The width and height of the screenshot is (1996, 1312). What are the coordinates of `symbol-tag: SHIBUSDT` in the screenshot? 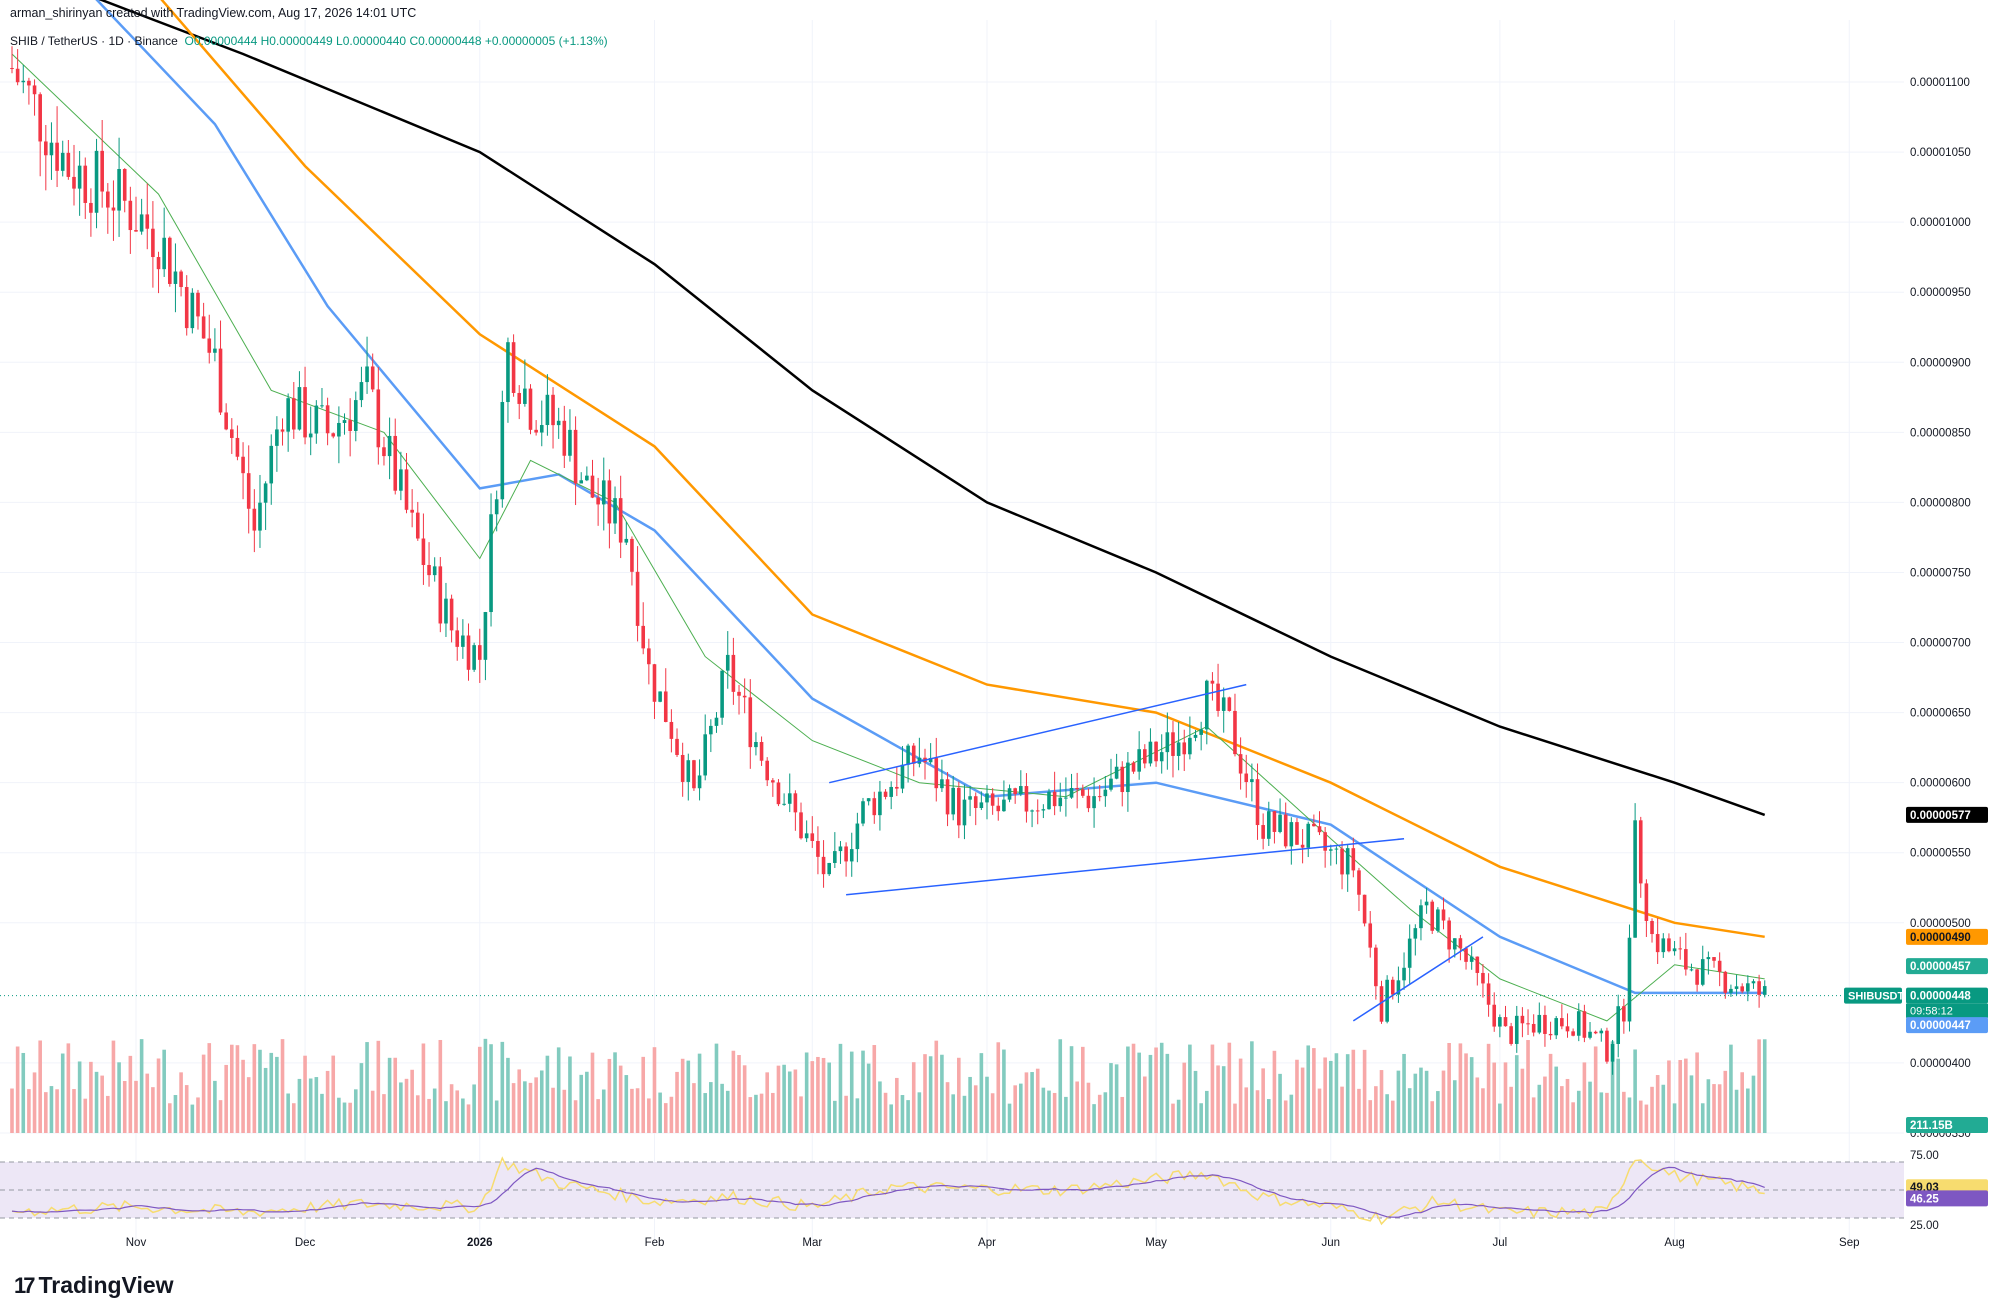 It's located at (1876, 997).